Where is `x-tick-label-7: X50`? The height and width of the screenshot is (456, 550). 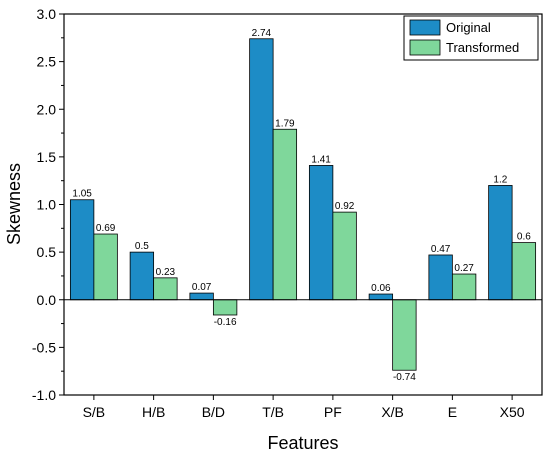 x-tick-label-7: X50 is located at coordinates (512, 412).